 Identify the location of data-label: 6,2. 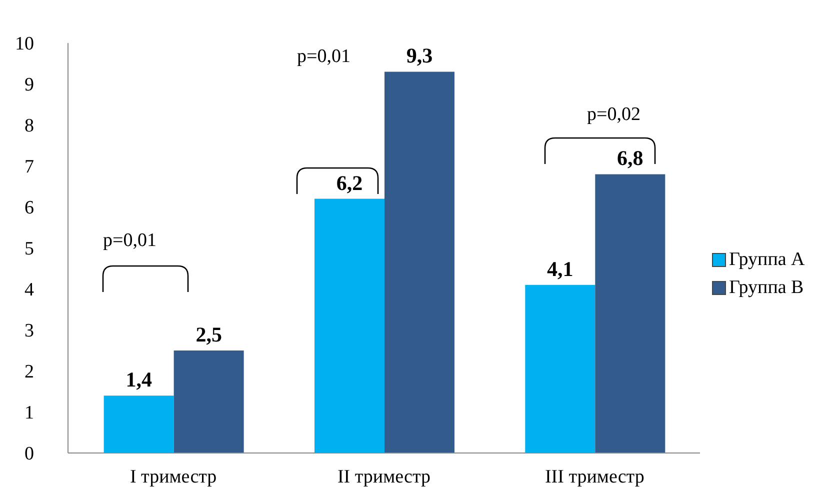
(349, 182).